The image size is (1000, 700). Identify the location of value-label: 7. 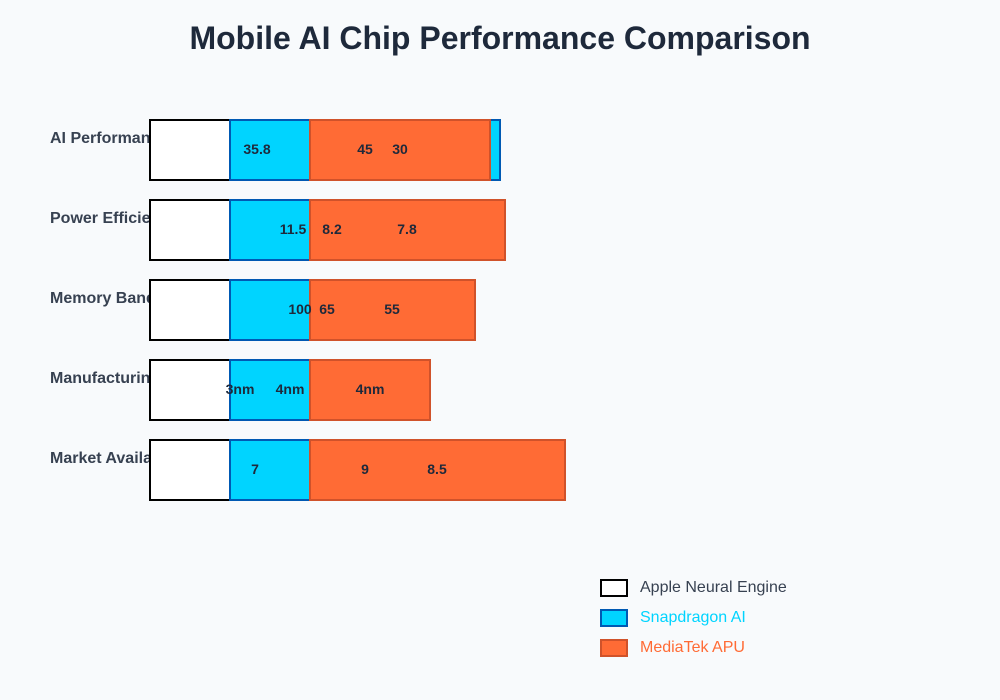
(255, 469).